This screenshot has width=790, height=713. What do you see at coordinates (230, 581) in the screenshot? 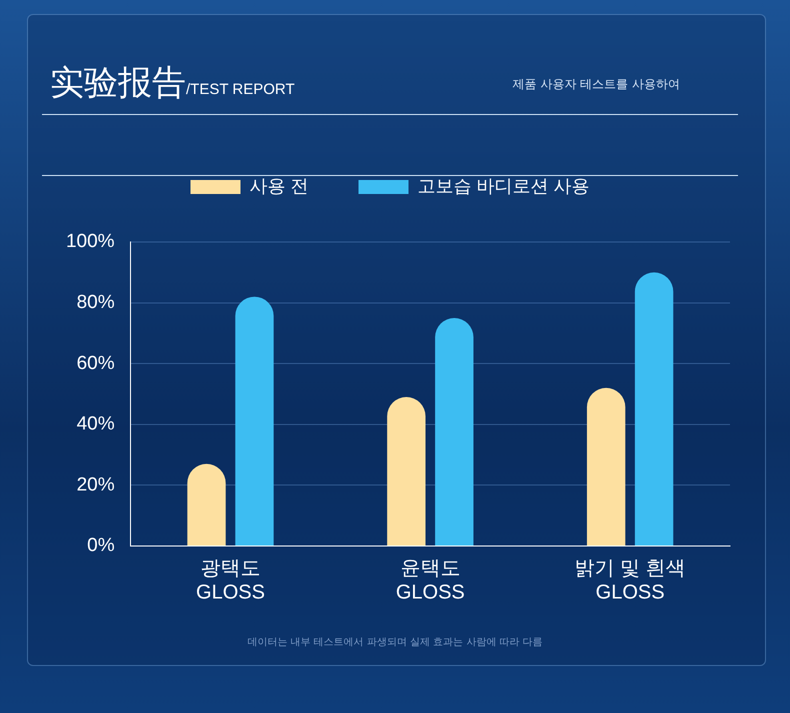
I see `x-tick-label: 광택도 GLOSS` at bounding box center [230, 581].